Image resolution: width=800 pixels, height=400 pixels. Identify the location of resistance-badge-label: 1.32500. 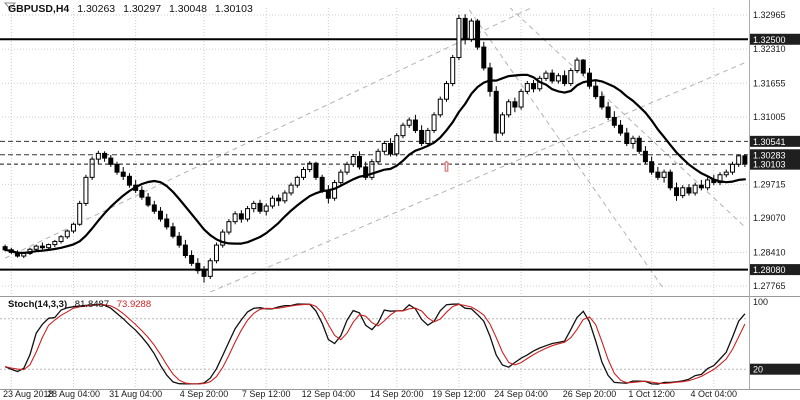
(769, 40).